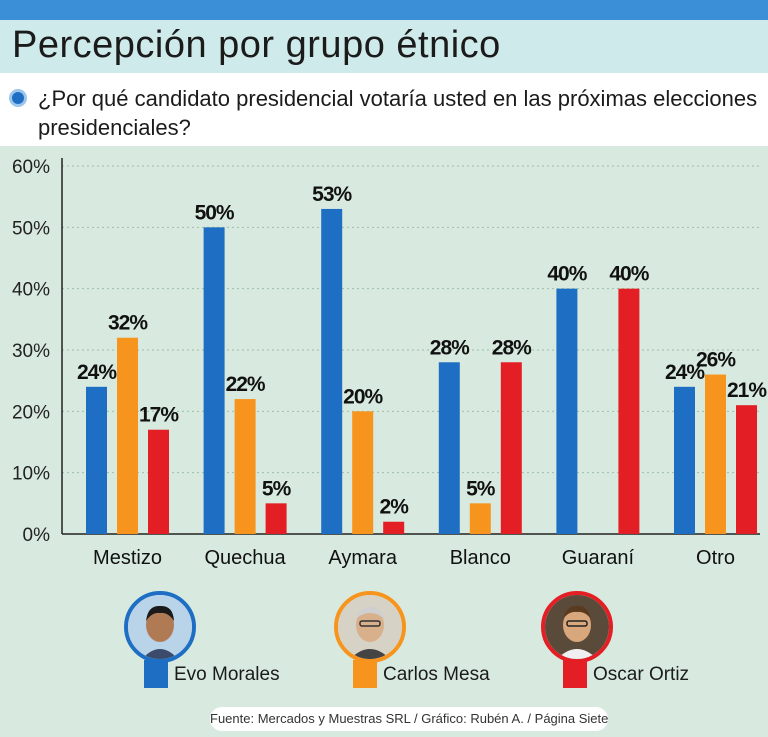 This screenshot has width=768, height=737. Describe the element at coordinates (31, 290) in the screenshot. I see `y-tick-label: 40%` at that location.